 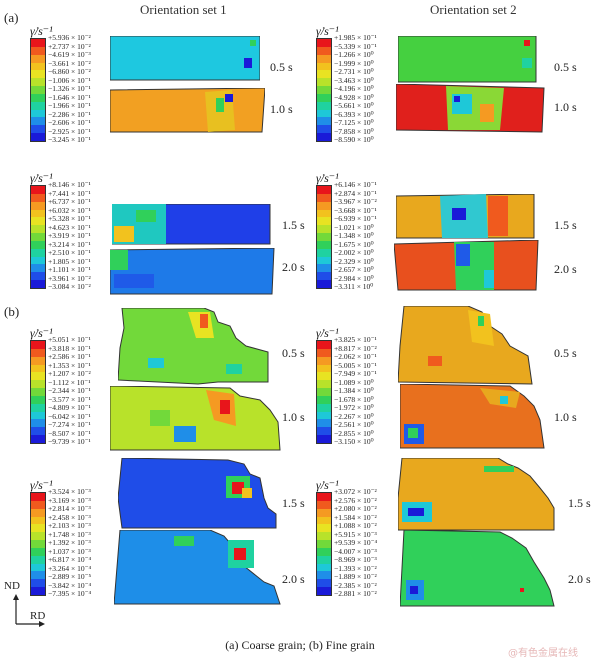 I want to click on legend-tick-label: +1.207 × 10⁻², so click(x=69, y=373).